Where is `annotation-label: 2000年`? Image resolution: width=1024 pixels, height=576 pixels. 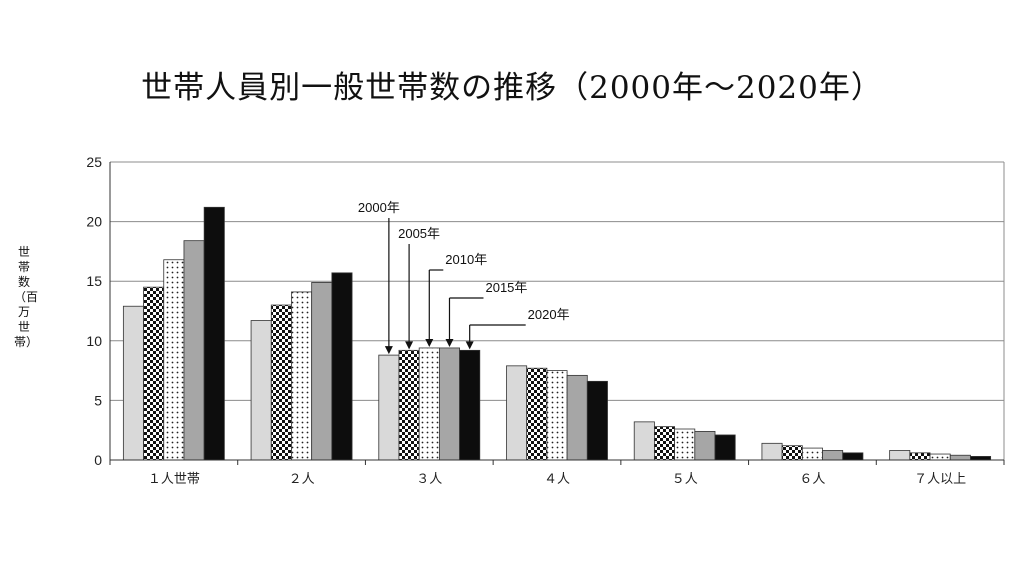
annotation-label: 2000年 is located at coordinates (379, 207).